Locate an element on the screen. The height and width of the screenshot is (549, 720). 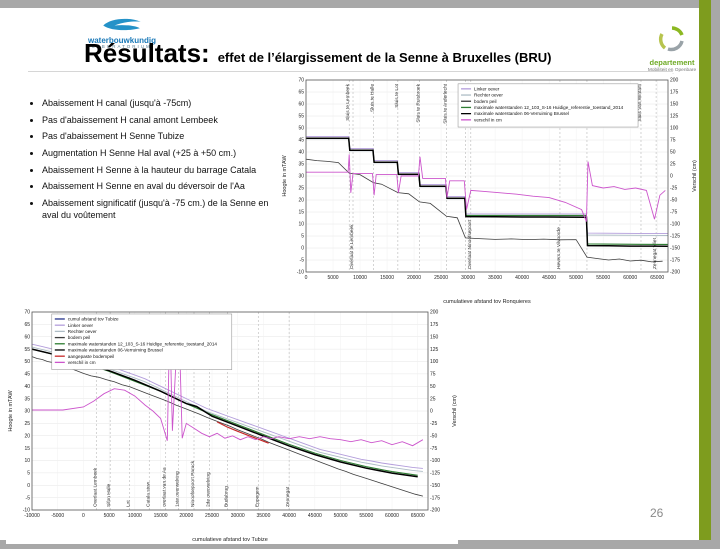
ytick-right: 150 is located at coordinates (674, 105).